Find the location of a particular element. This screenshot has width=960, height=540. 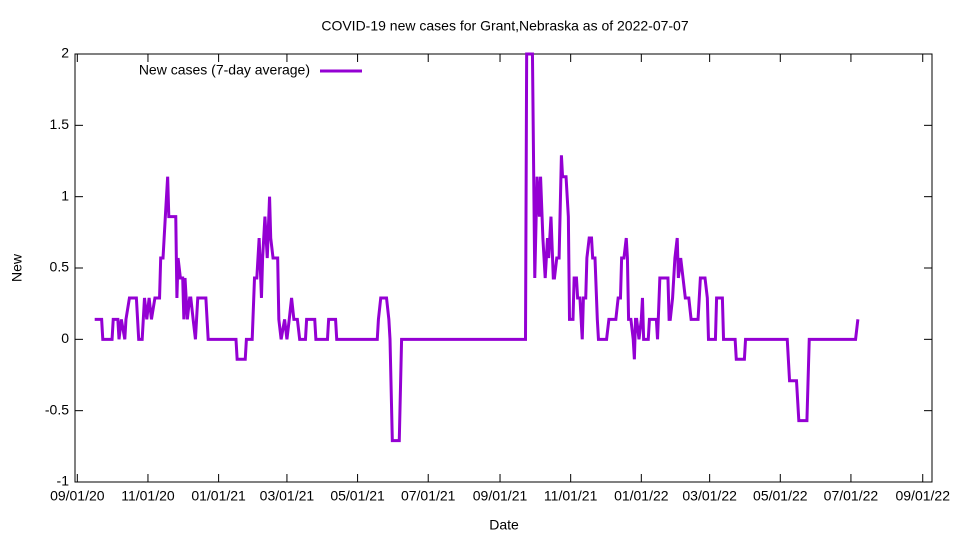

x-tick-label: 01/01/22 is located at coordinates (641, 496).